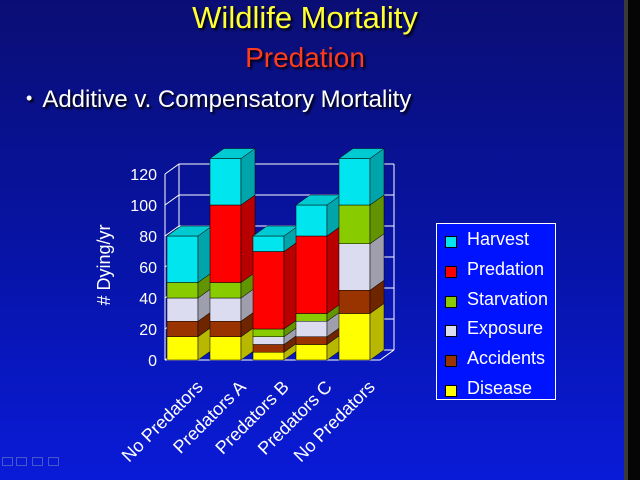 The width and height of the screenshot is (640, 480). Describe the element at coordinates (143, 175) in the screenshot. I see `y-tick-label: 120` at that location.